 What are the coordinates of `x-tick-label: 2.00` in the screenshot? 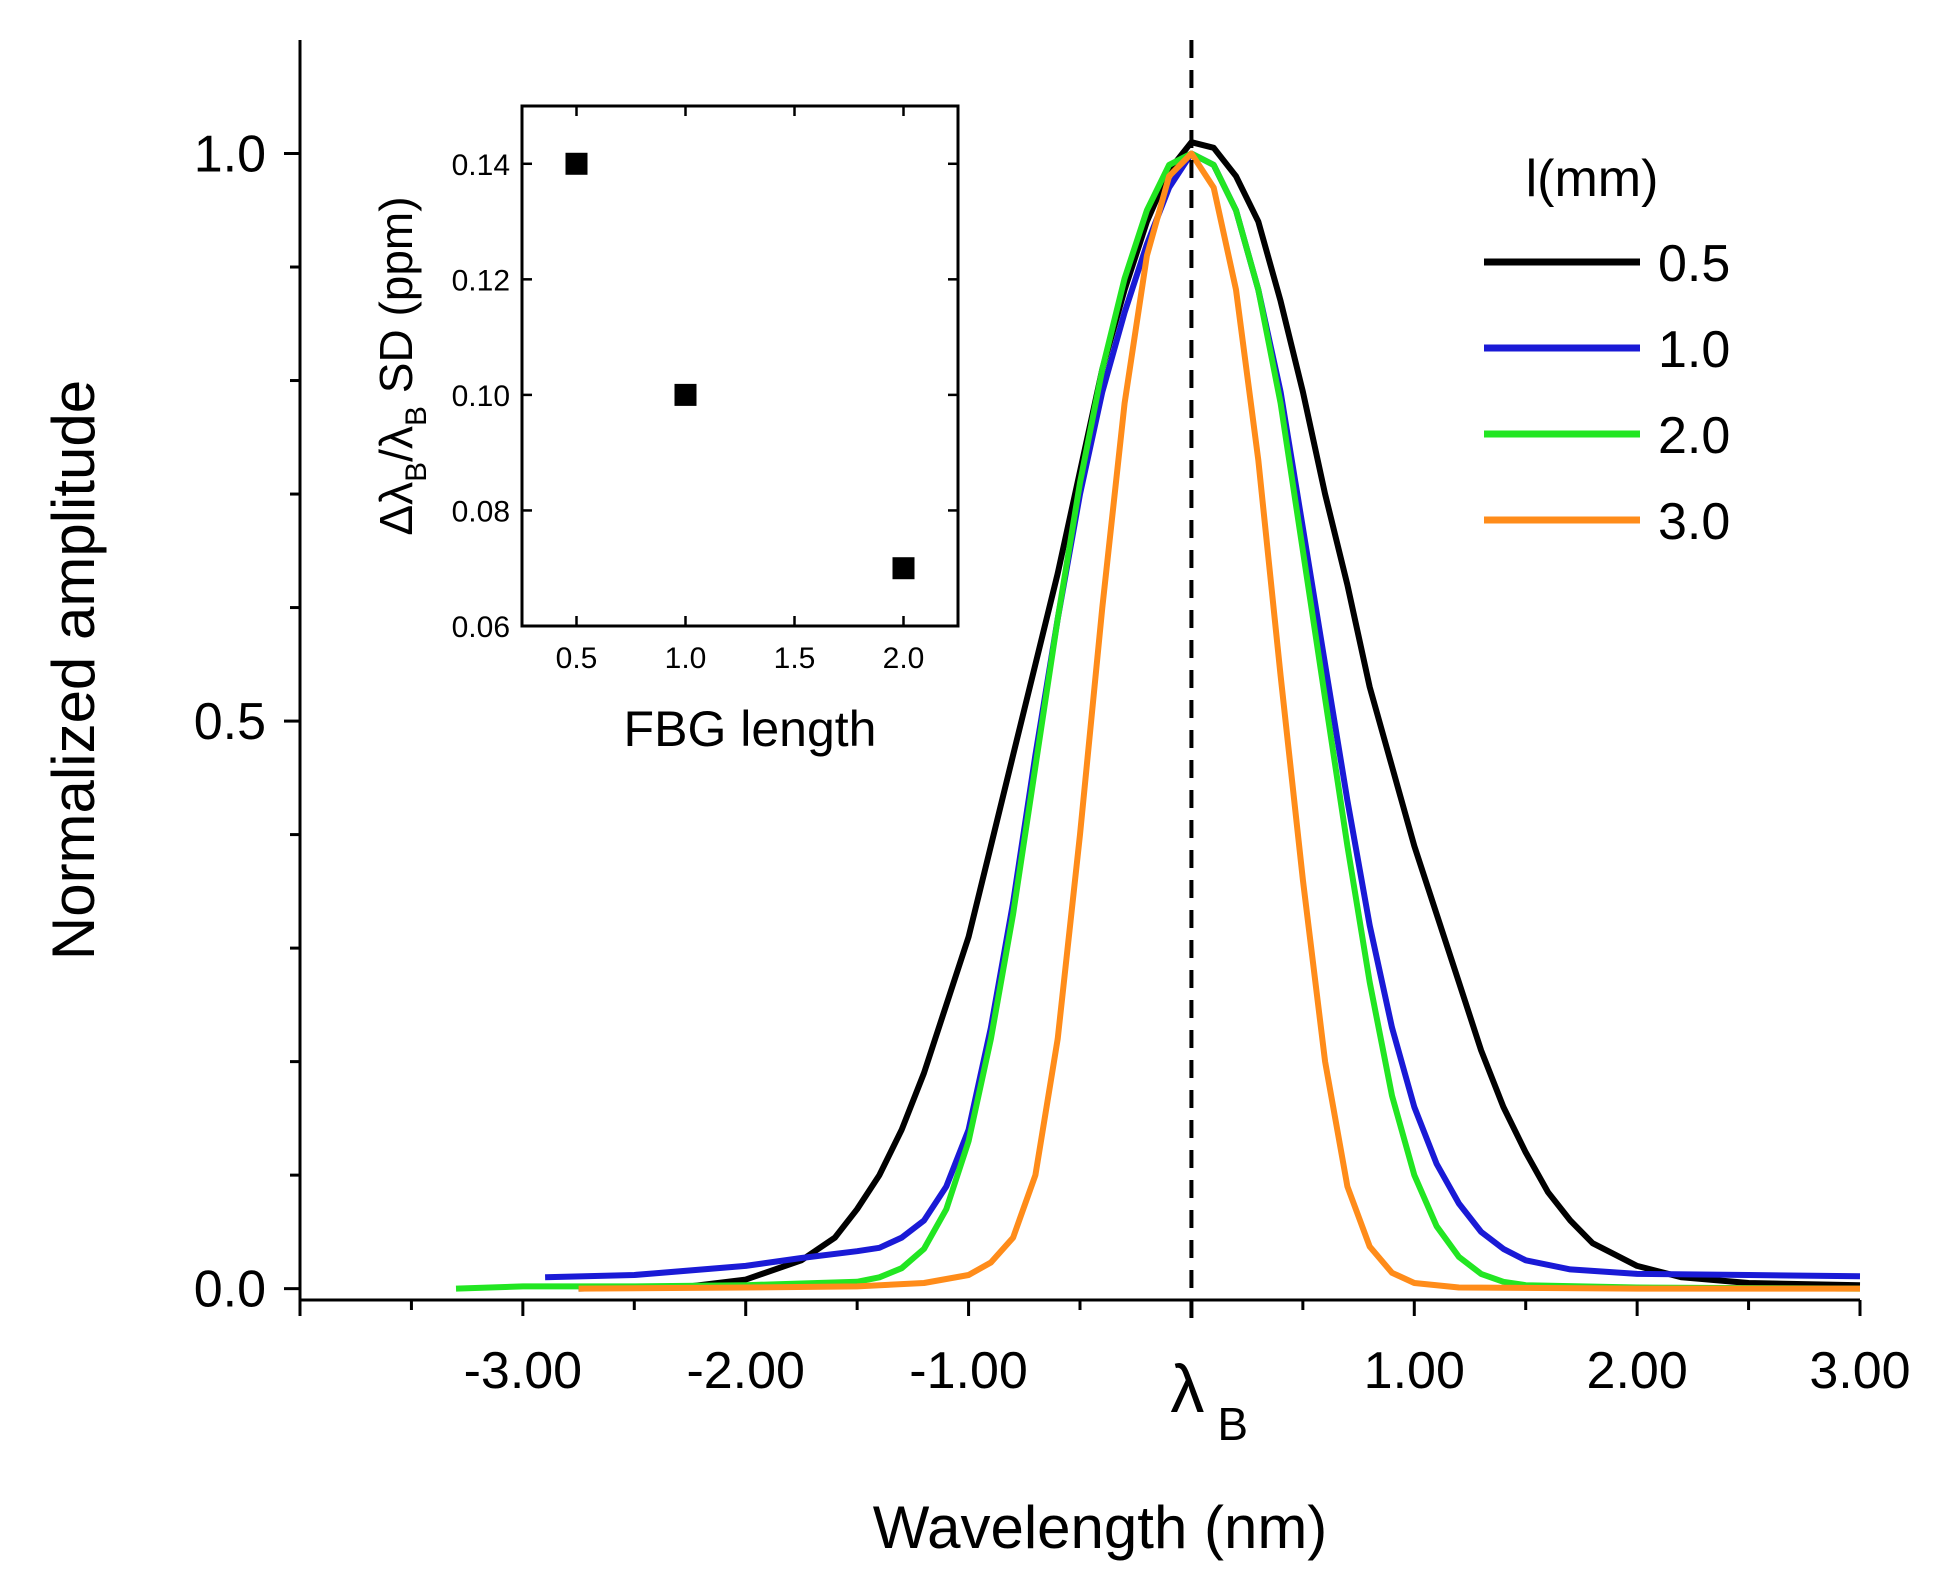 It's located at (1637, 1371).